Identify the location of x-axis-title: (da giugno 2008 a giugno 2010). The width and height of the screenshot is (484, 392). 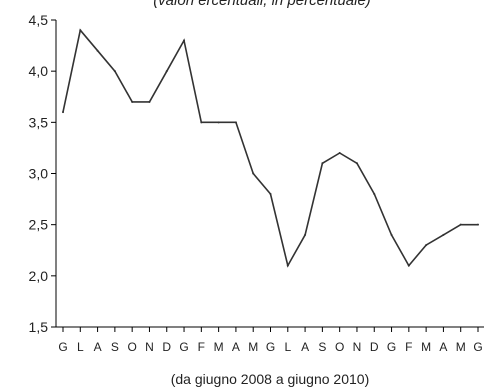
(270, 379).